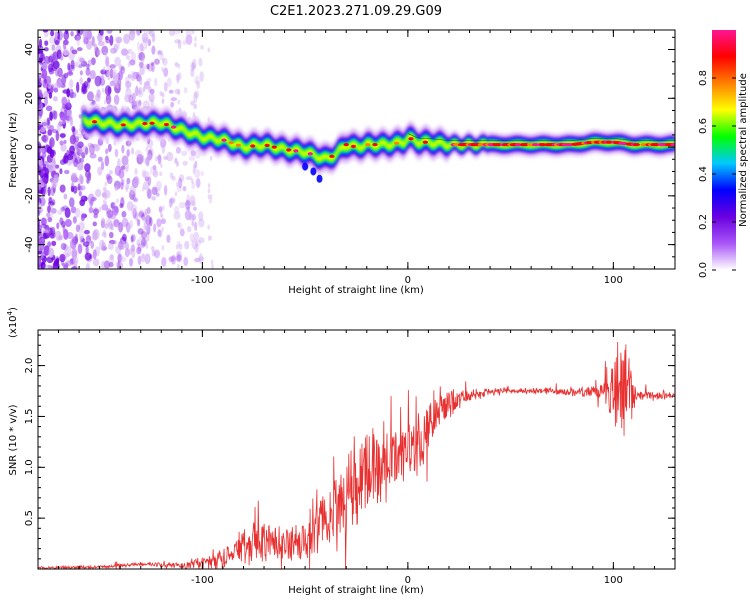 Image resolution: width=750 pixels, height=600 pixels. I want to click on snr-y-tick-label: 1.0, so click(29, 467).